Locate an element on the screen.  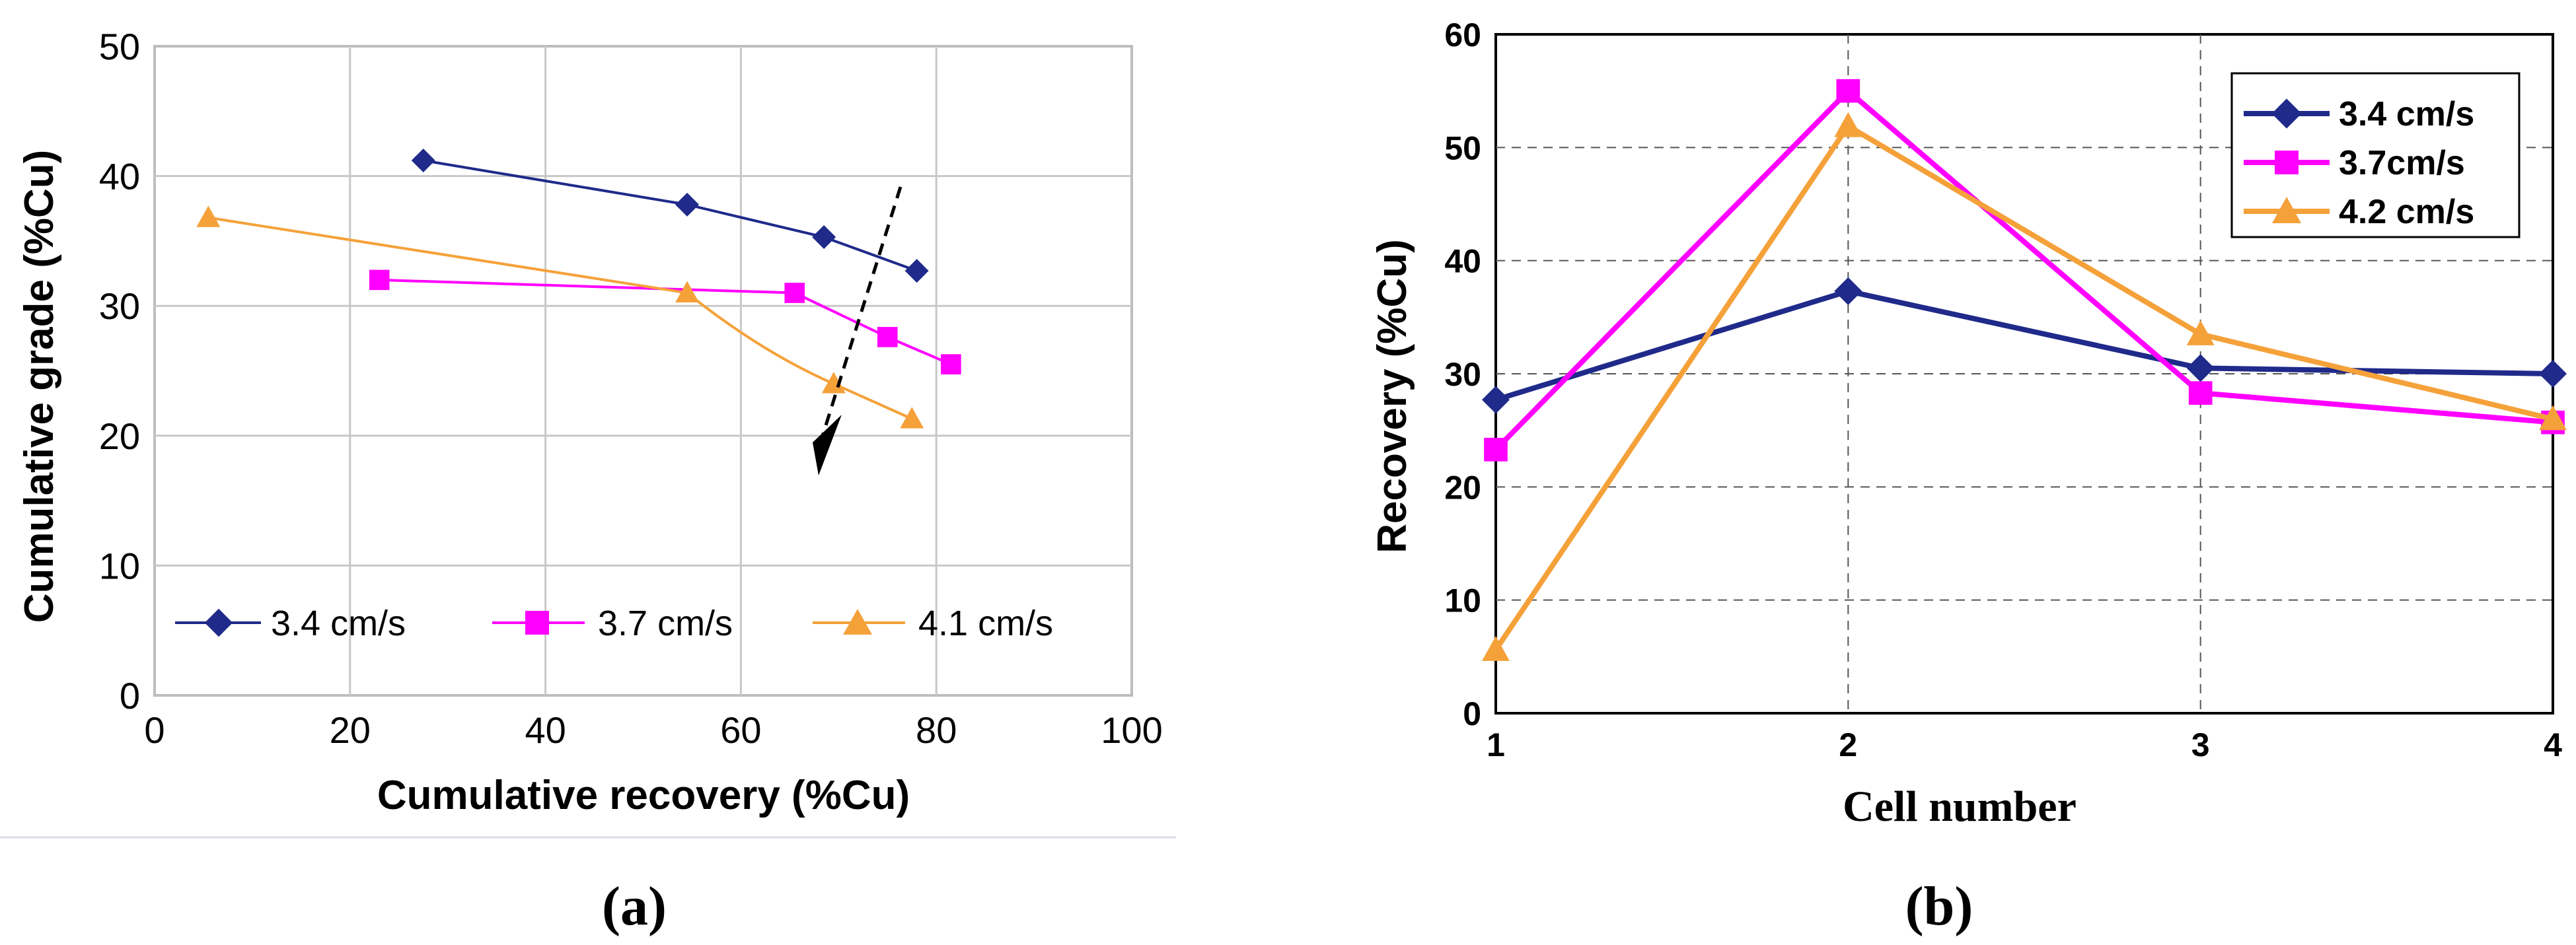
panel-a-x-tick-label: 100 is located at coordinates (1131, 730).